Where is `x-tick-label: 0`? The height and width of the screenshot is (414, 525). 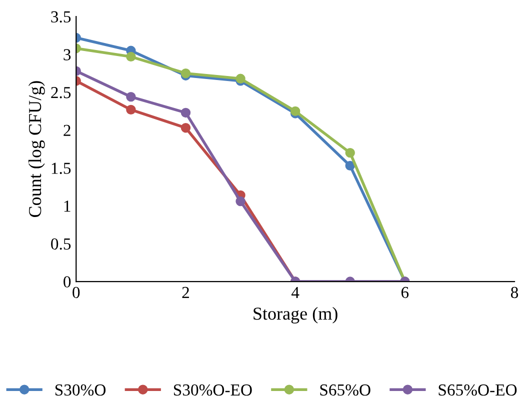
x-tick-label: 0 is located at coordinates (76, 292).